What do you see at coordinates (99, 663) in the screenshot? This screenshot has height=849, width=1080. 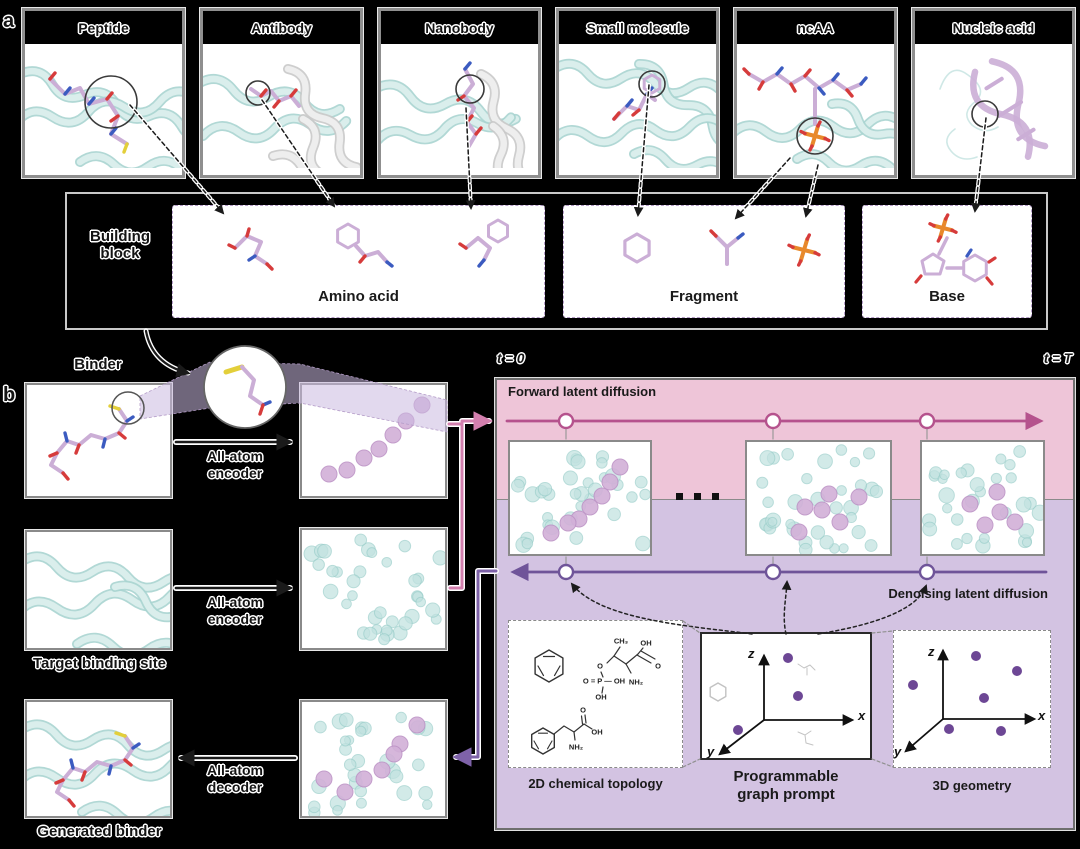 I see `target-binding-site-label: Target binding site` at bounding box center [99, 663].